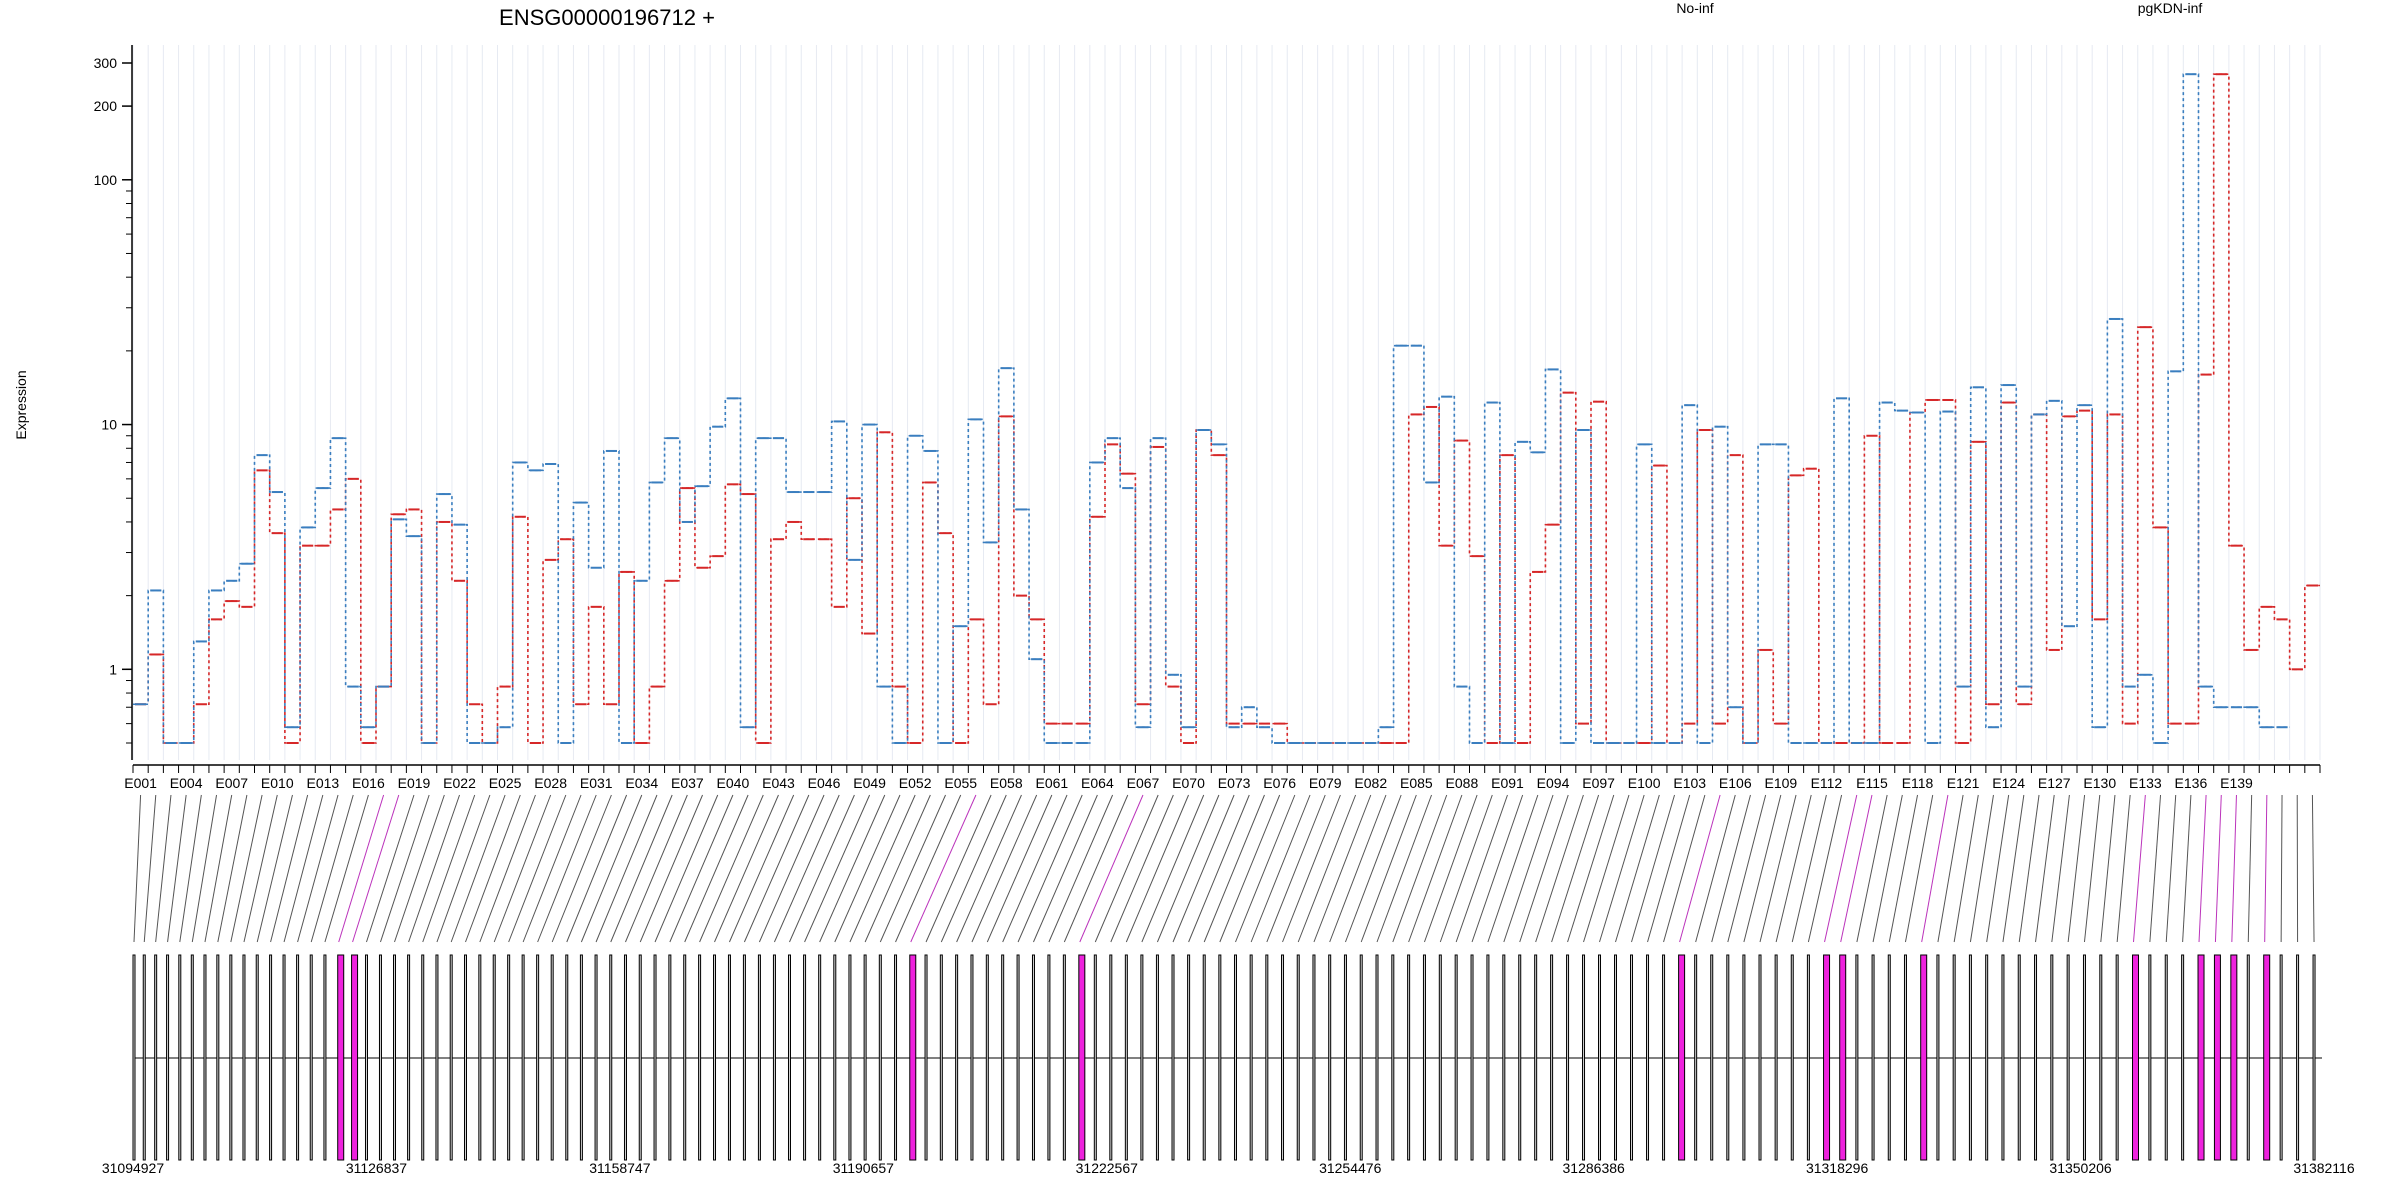 This screenshot has height=1200, width=2400. Describe the element at coordinates (21, 404) in the screenshot. I see `y-axis-label: Expression` at that location.